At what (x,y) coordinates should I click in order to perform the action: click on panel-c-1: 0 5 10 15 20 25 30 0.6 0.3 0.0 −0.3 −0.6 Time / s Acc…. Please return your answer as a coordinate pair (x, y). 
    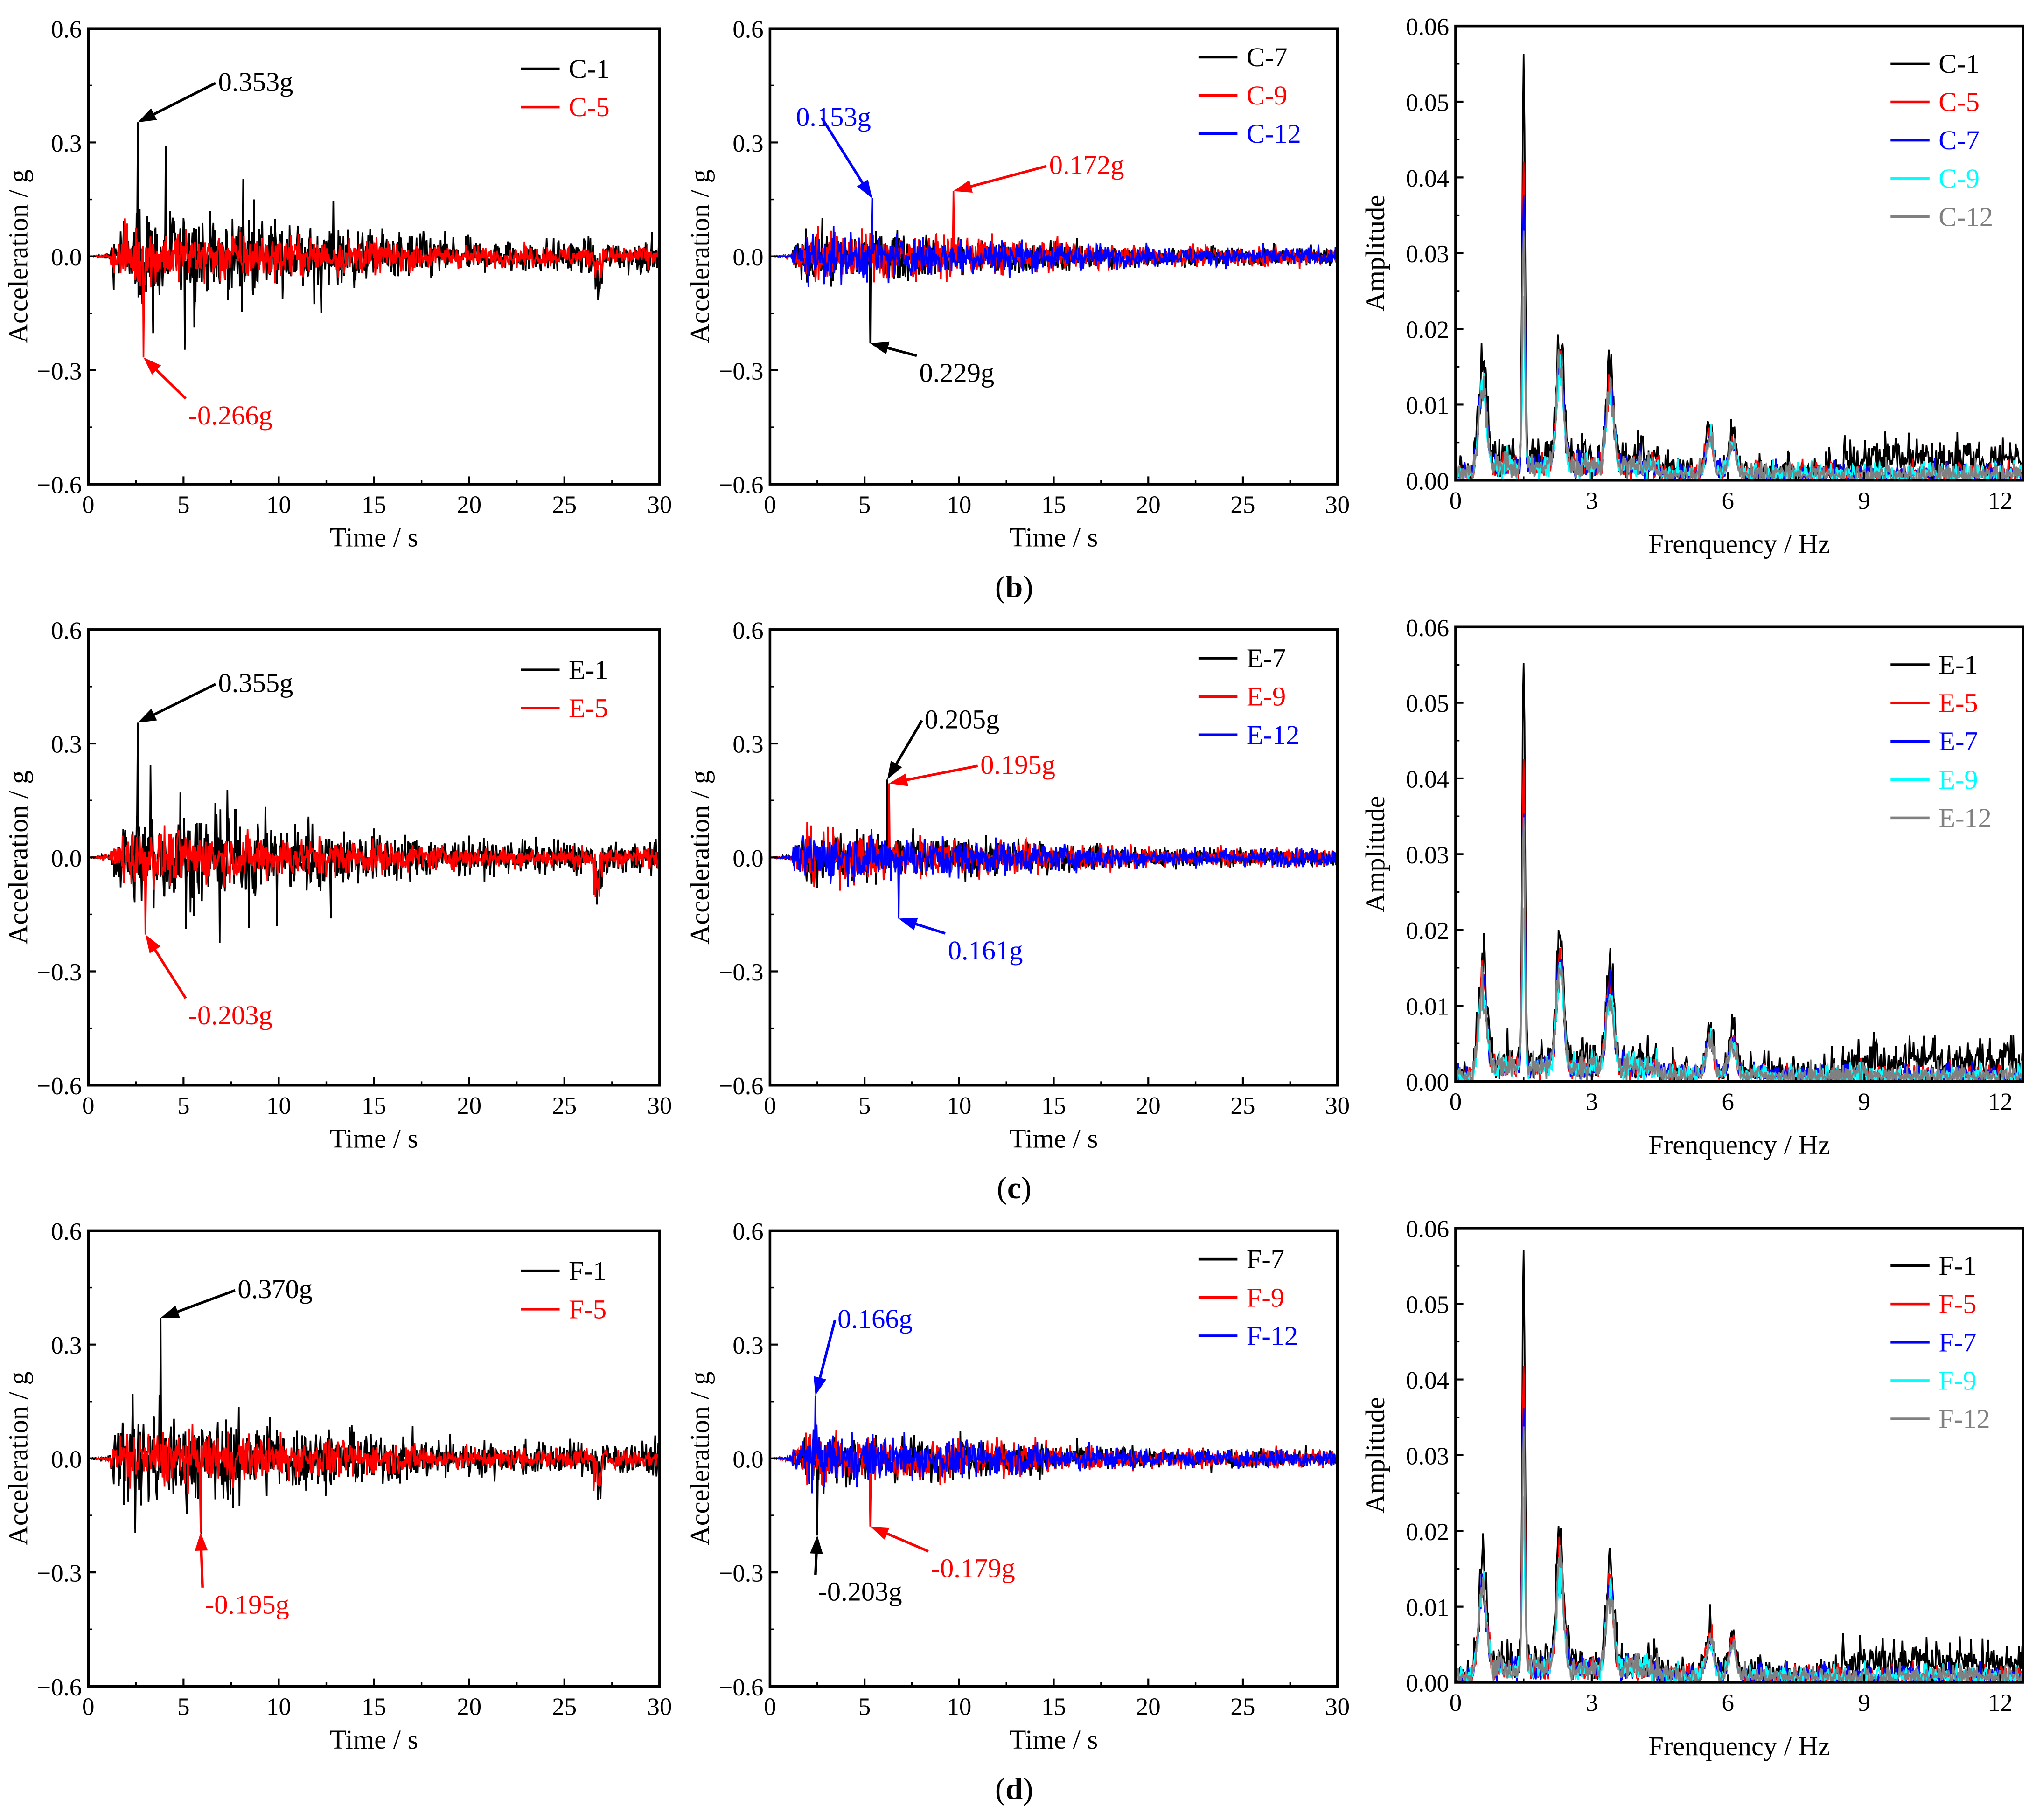
    Looking at the image, I should click on (337, 885).